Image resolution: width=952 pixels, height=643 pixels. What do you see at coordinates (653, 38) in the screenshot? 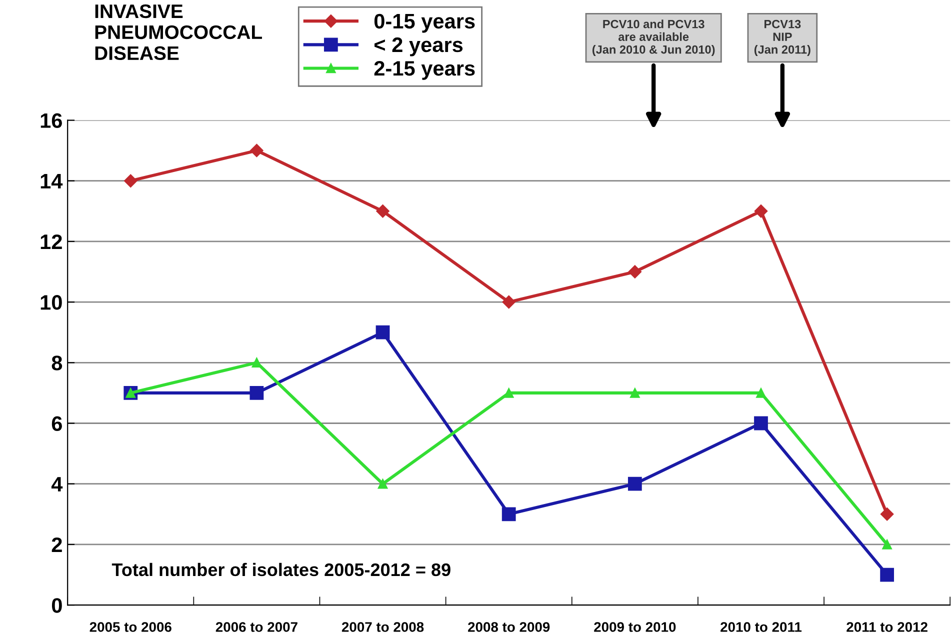
I see `text: PCV10 and PCV13 are available (Jan 2010 & Jun 2010)` at bounding box center [653, 38].